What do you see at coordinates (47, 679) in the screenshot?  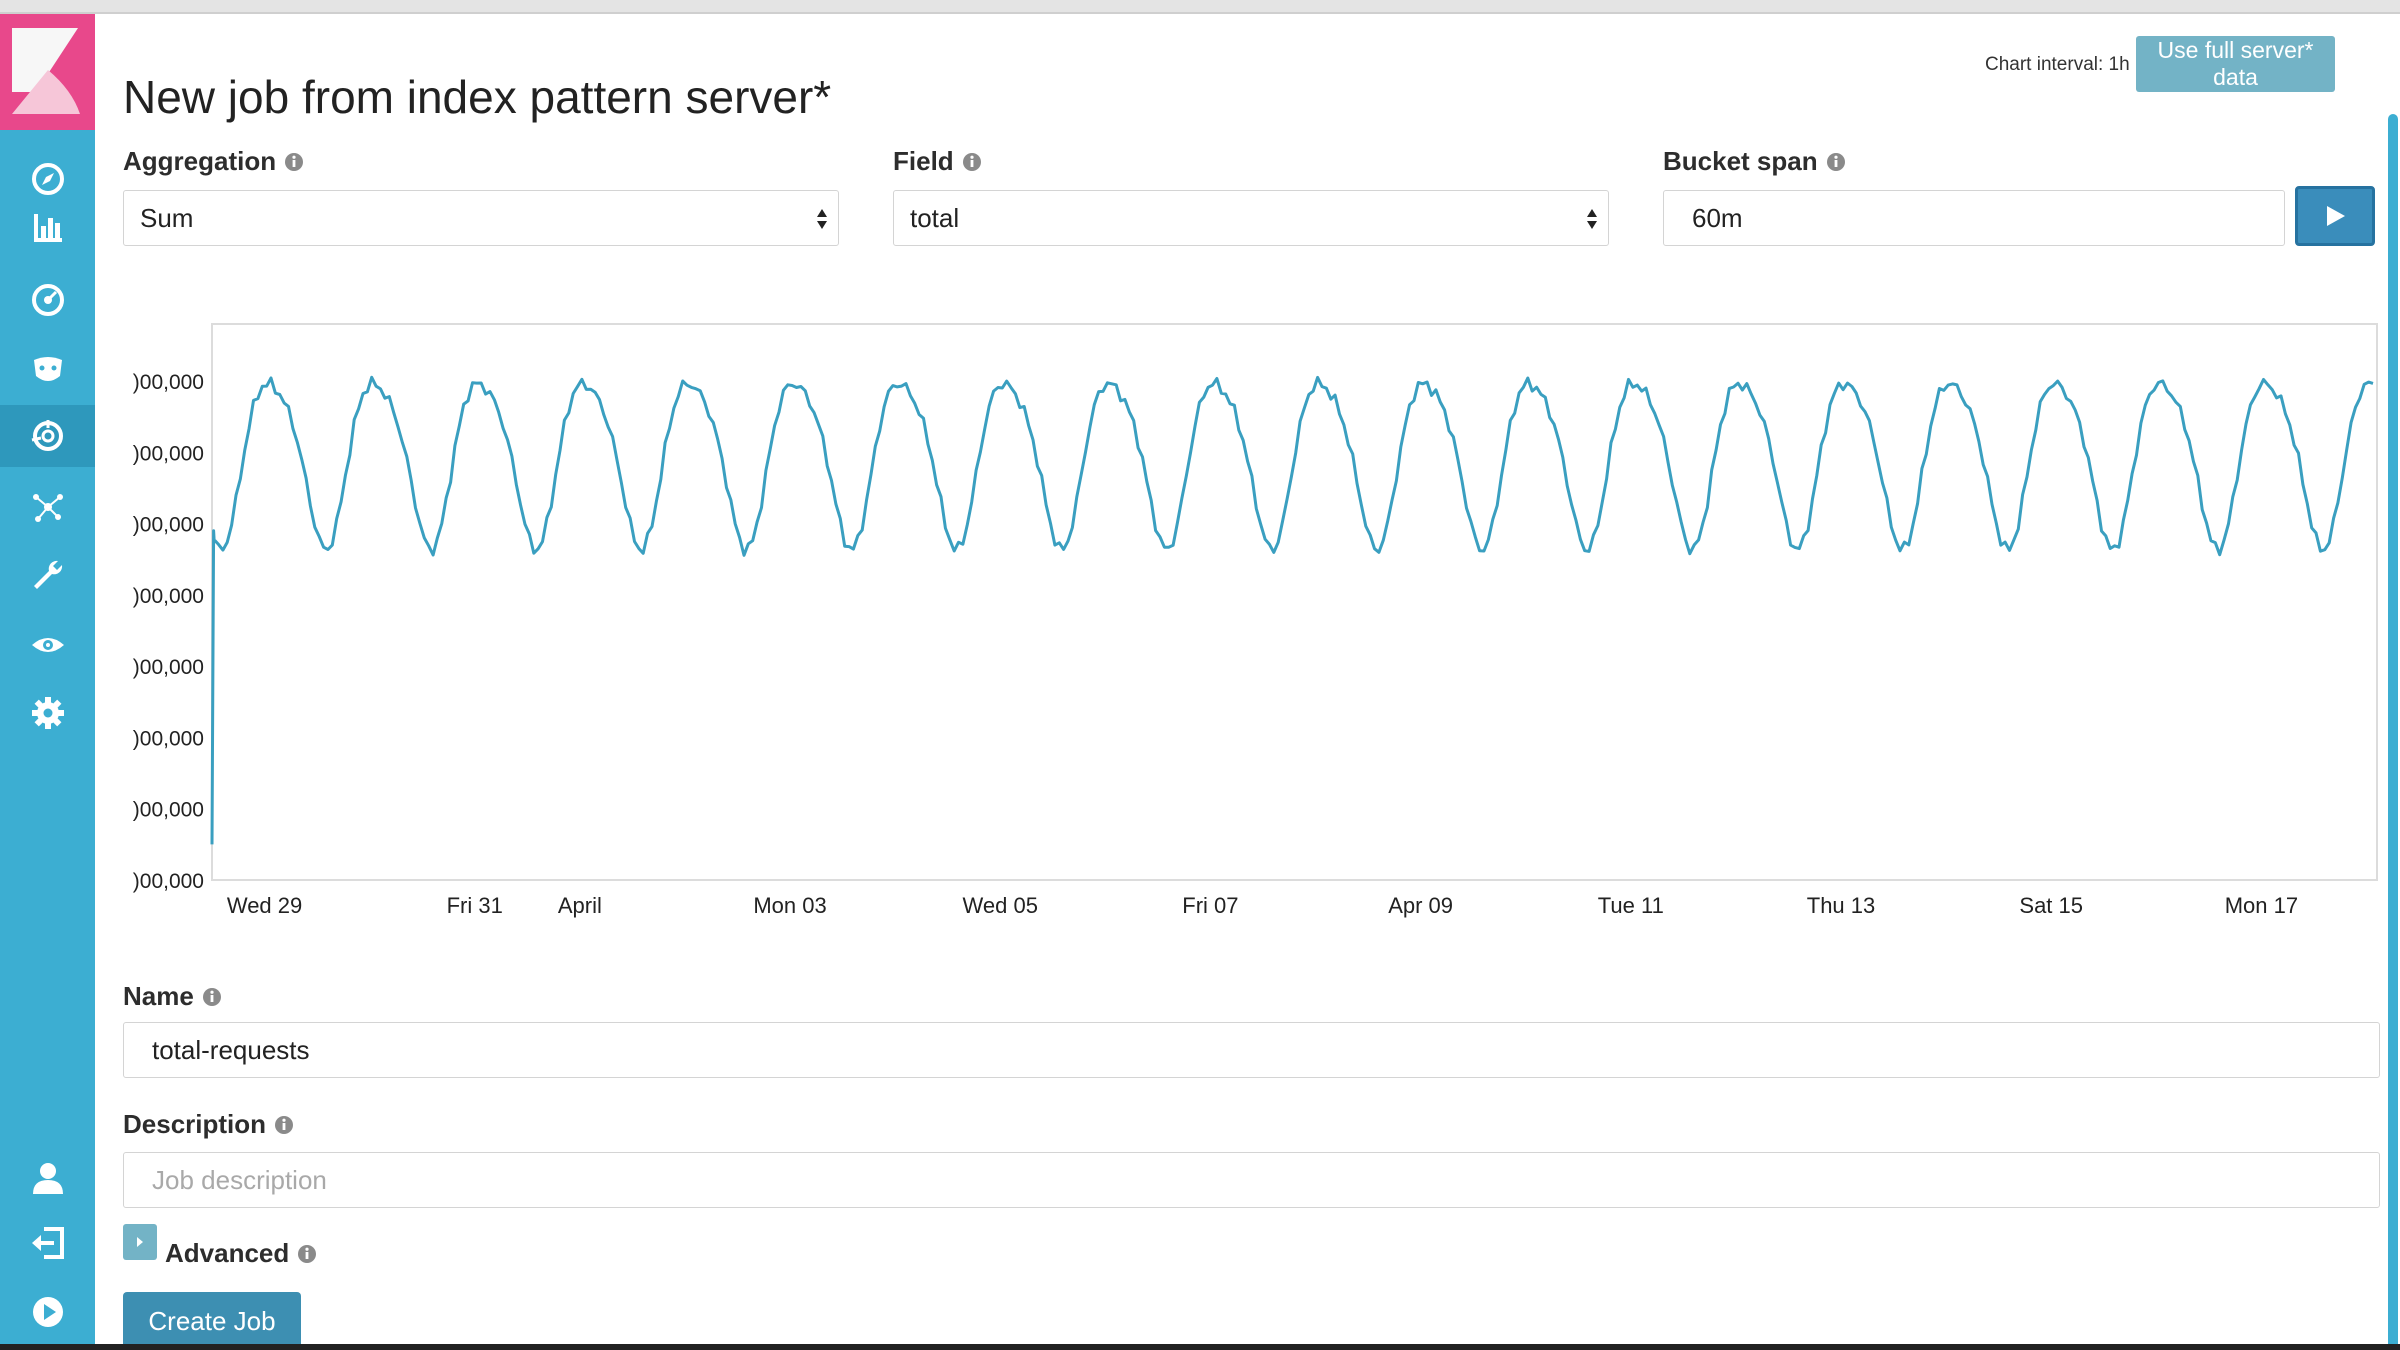 I see `sidebar` at bounding box center [47, 679].